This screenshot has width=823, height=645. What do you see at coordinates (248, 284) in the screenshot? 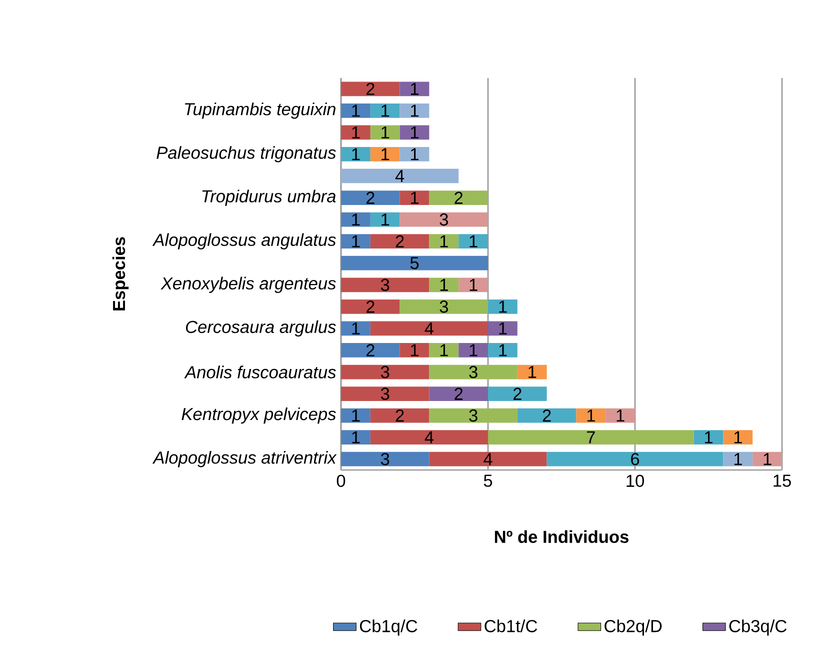
I see `y-tick-label: Xenoxybelis argenteus` at bounding box center [248, 284].